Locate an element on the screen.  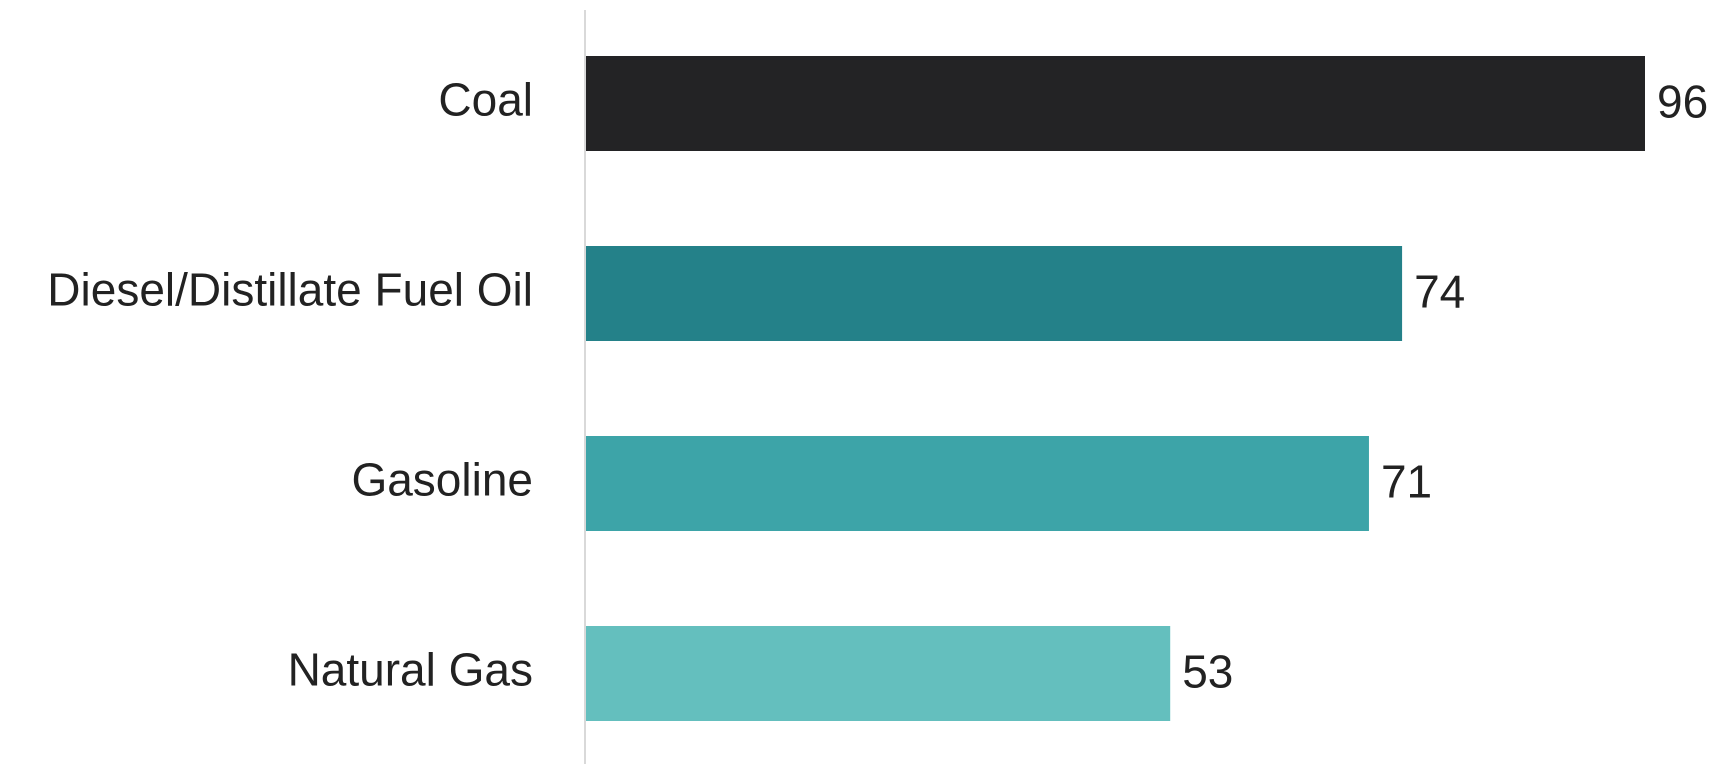
bar-natural-gas is located at coordinates (878, 673).